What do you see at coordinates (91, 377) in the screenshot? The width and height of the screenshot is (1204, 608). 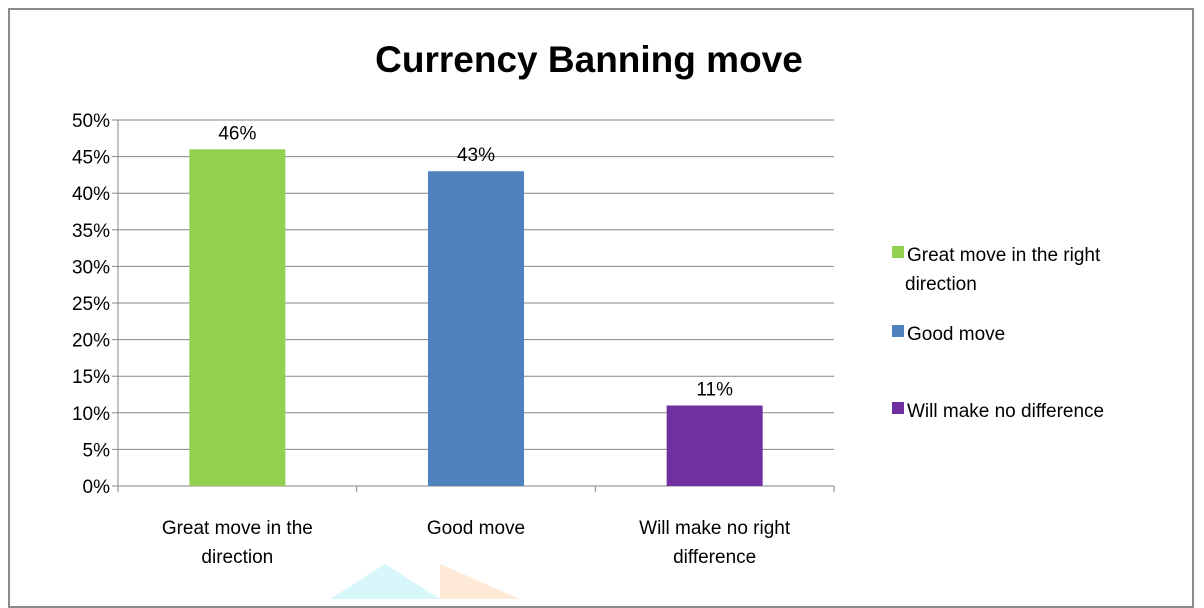 I see `y-tick-label: 15%` at bounding box center [91, 377].